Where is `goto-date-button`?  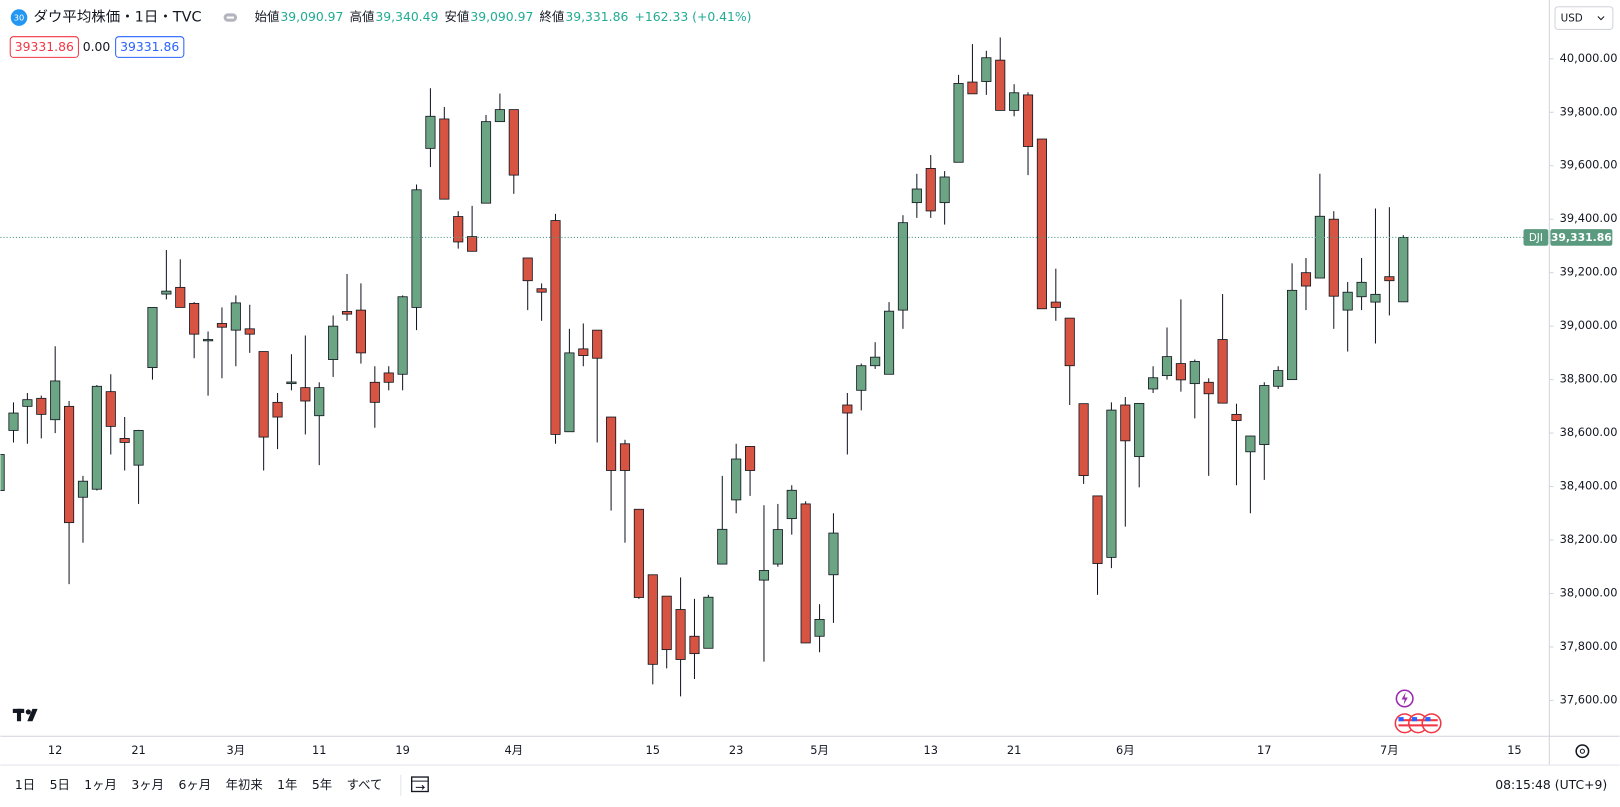 goto-date-button is located at coordinates (419, 784).